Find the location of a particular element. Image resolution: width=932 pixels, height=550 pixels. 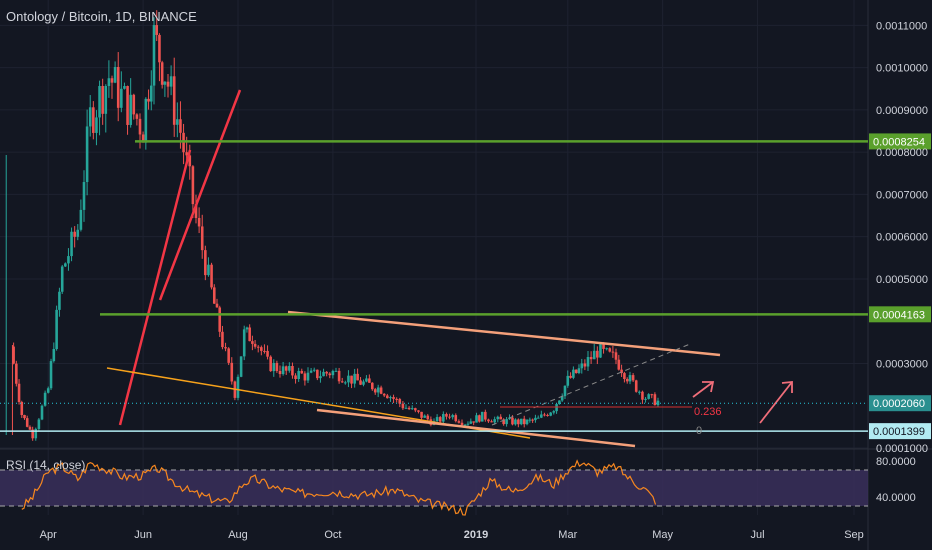

rsi-indicator-label: RSI (14, close) is located at coordinates (46, 465).